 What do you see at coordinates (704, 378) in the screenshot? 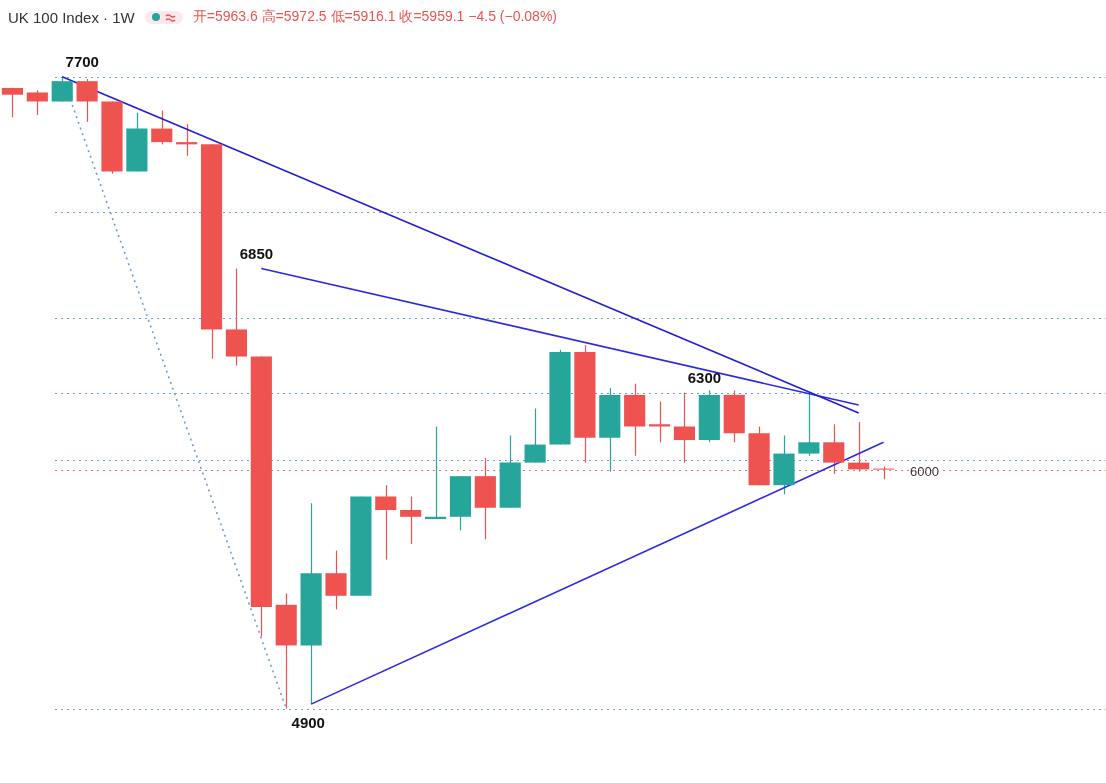
I see `annotation: 6300` at bounding box center [704, 378].